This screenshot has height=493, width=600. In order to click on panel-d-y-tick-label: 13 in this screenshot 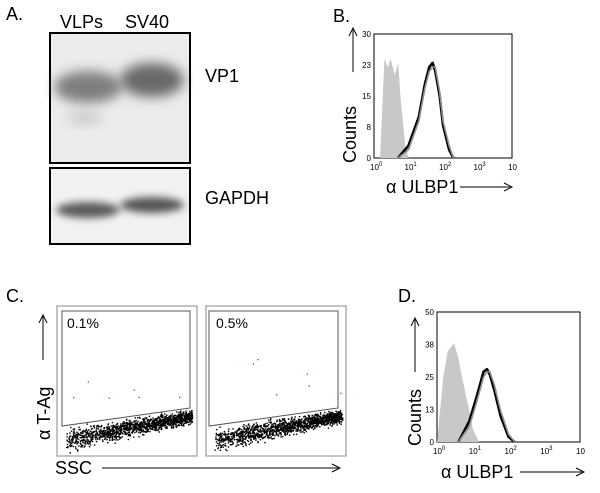, I will do `click(429, 410)`.